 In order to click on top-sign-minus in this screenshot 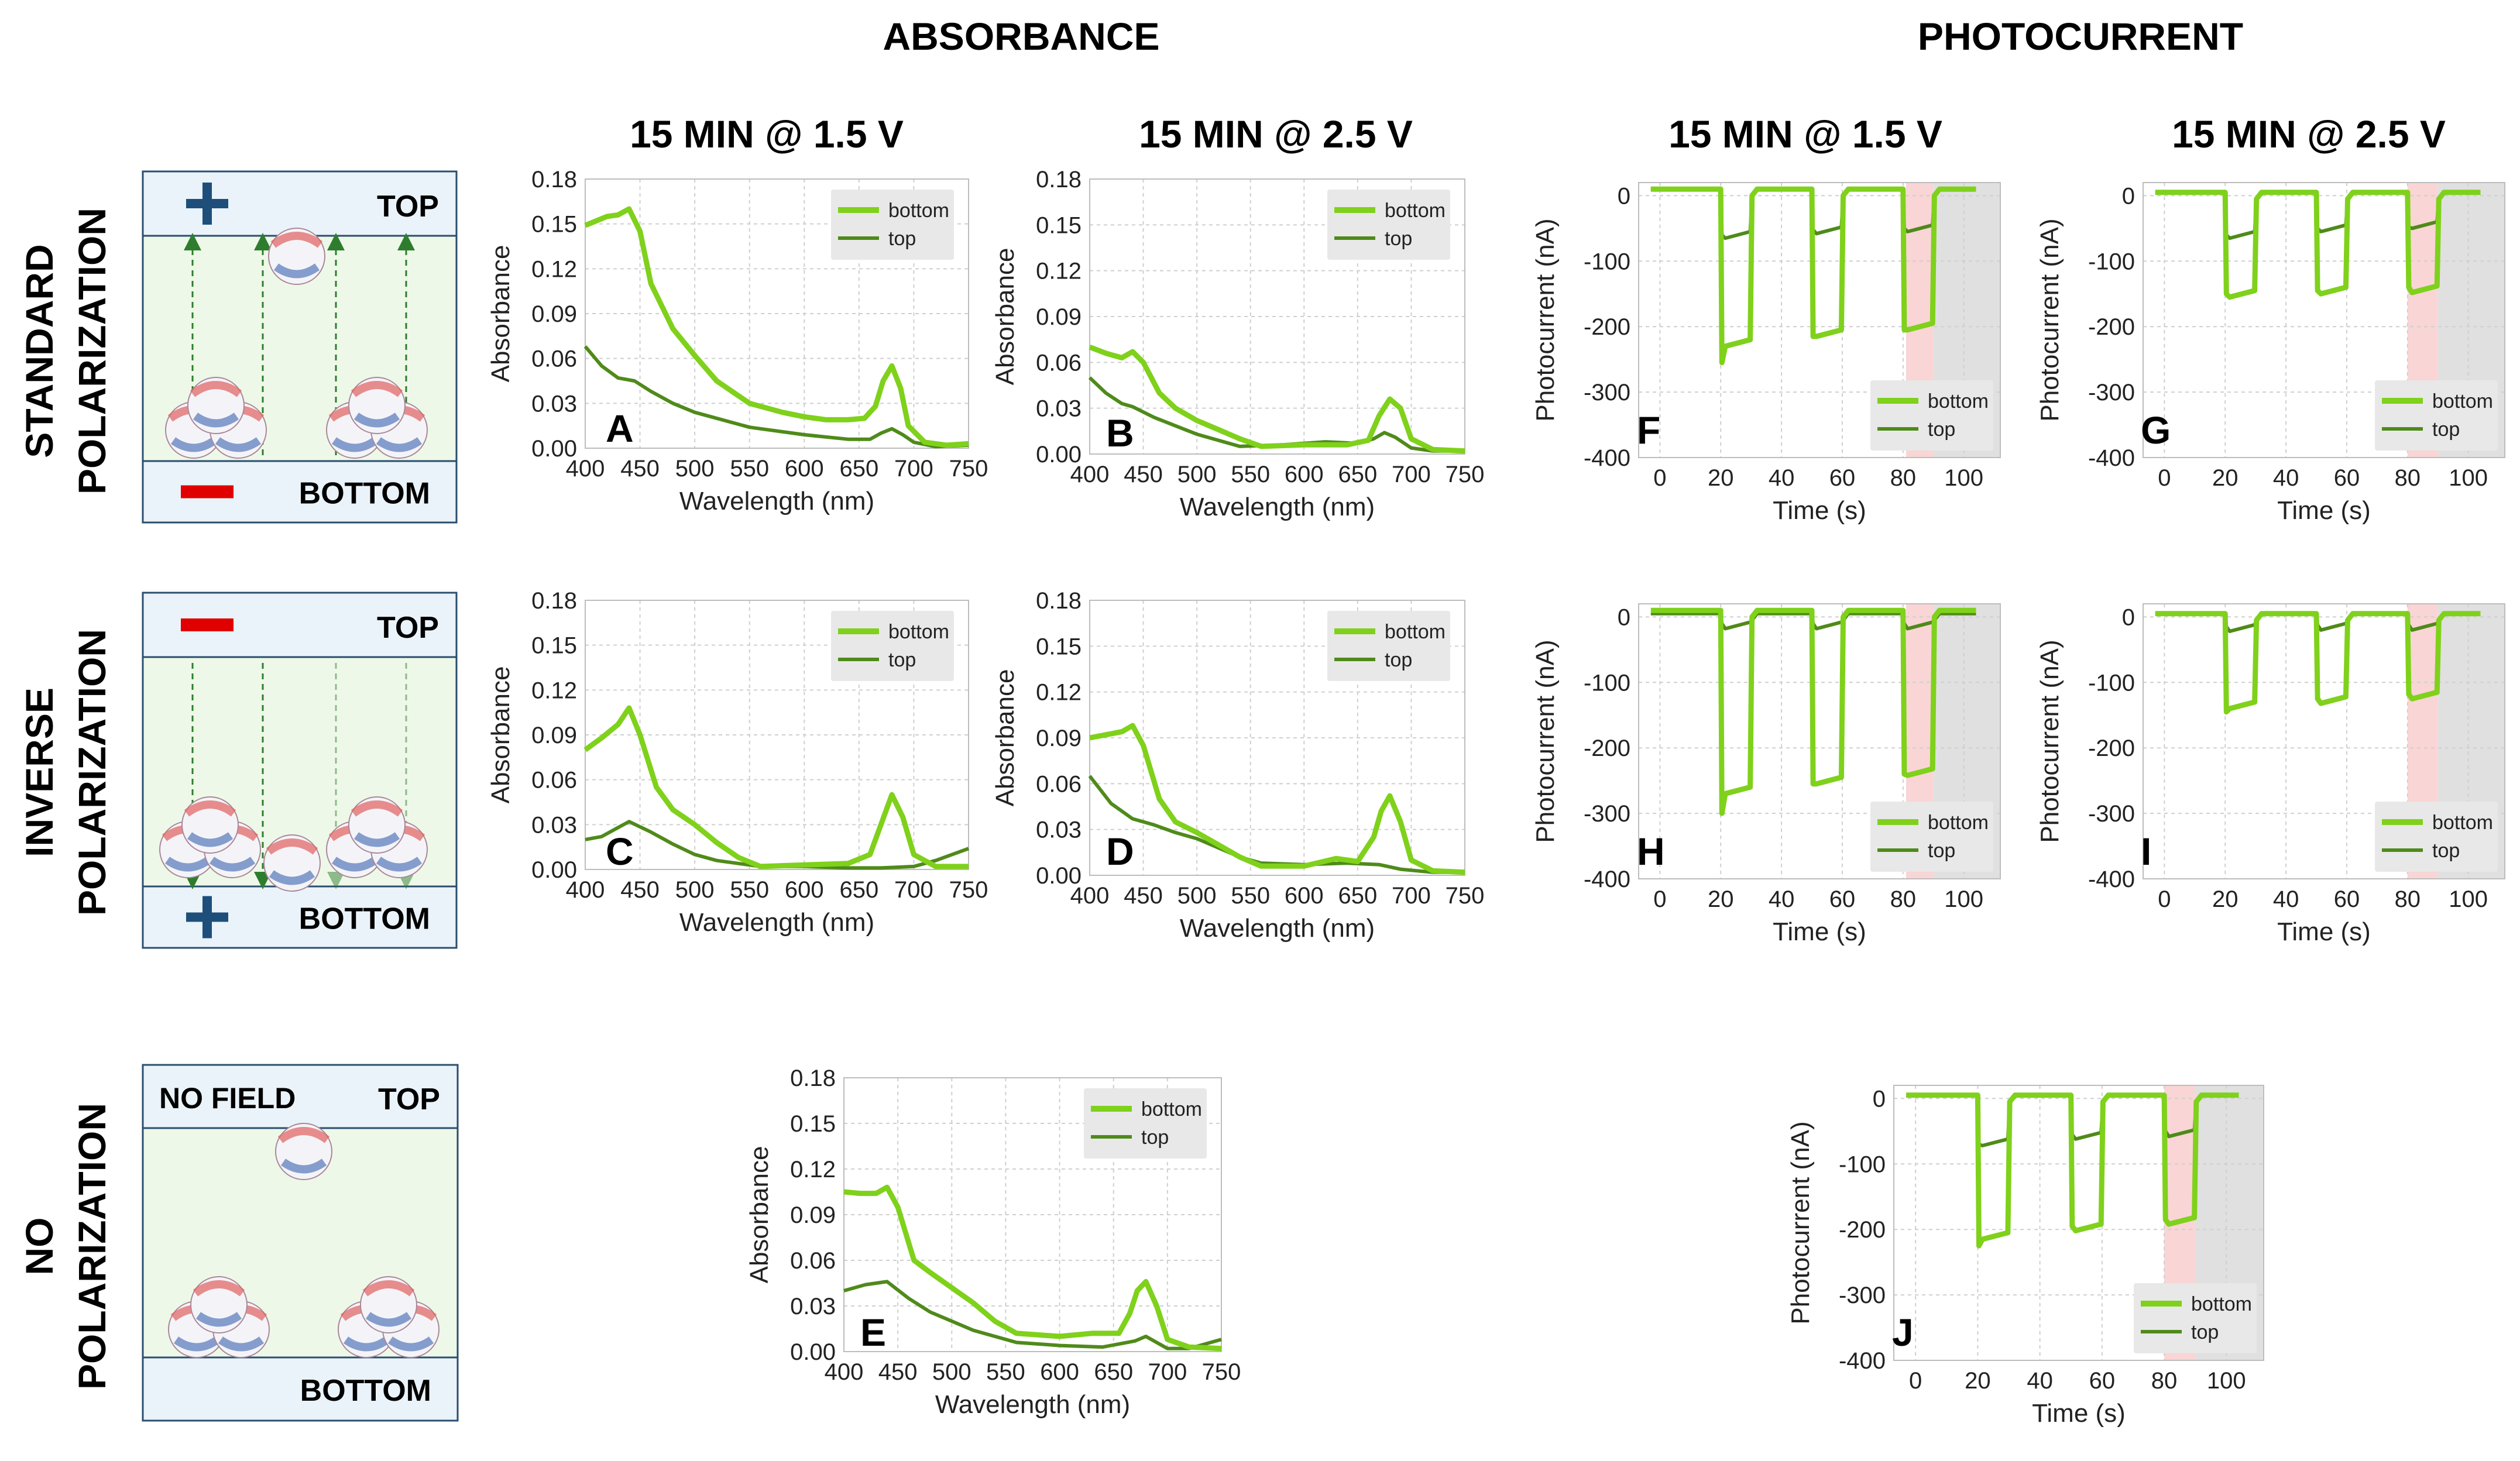, I will do `click(207, 624)`.